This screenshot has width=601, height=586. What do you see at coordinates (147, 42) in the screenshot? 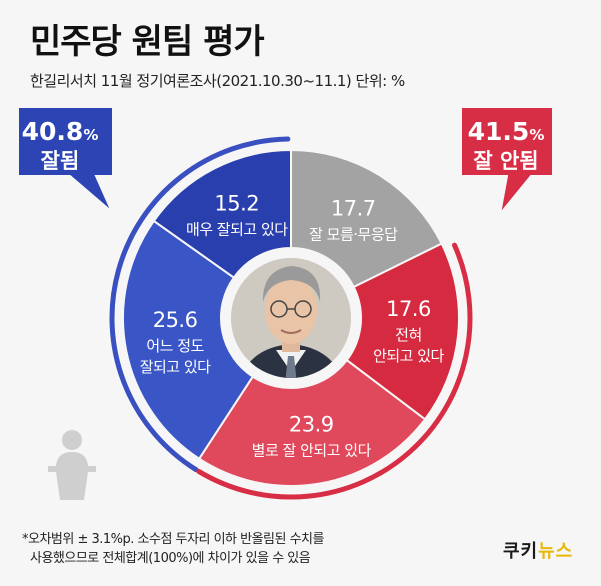
I see `page-title: 민주당 원팀 평가` at bounding box center [147, 42].